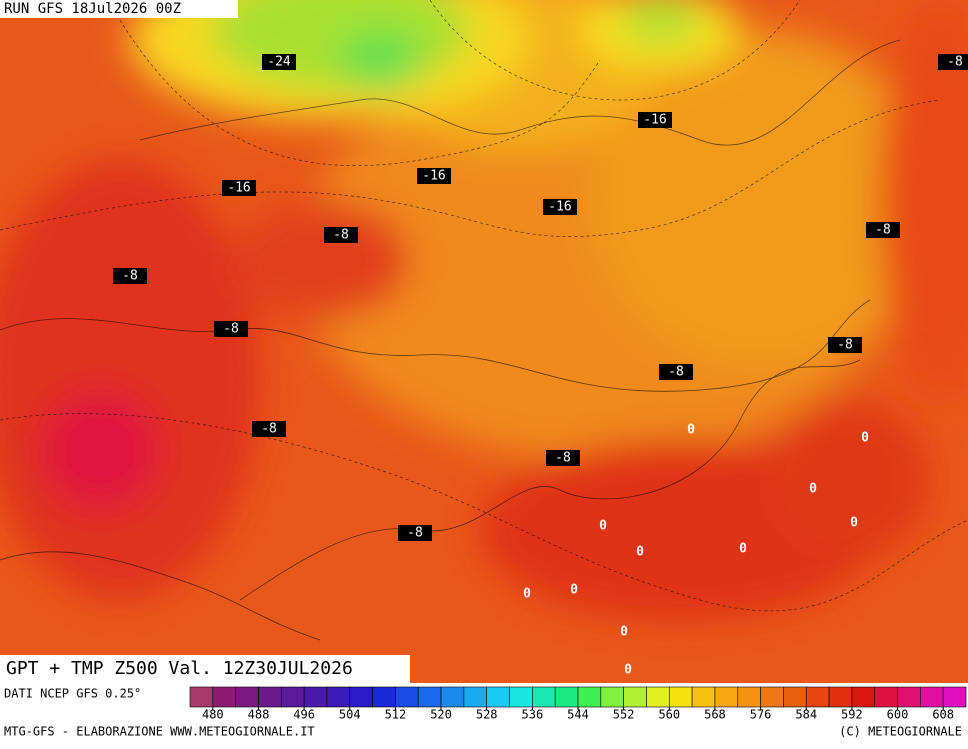  I want to click on colorbar-tick-label: 480, so click(213, 715).